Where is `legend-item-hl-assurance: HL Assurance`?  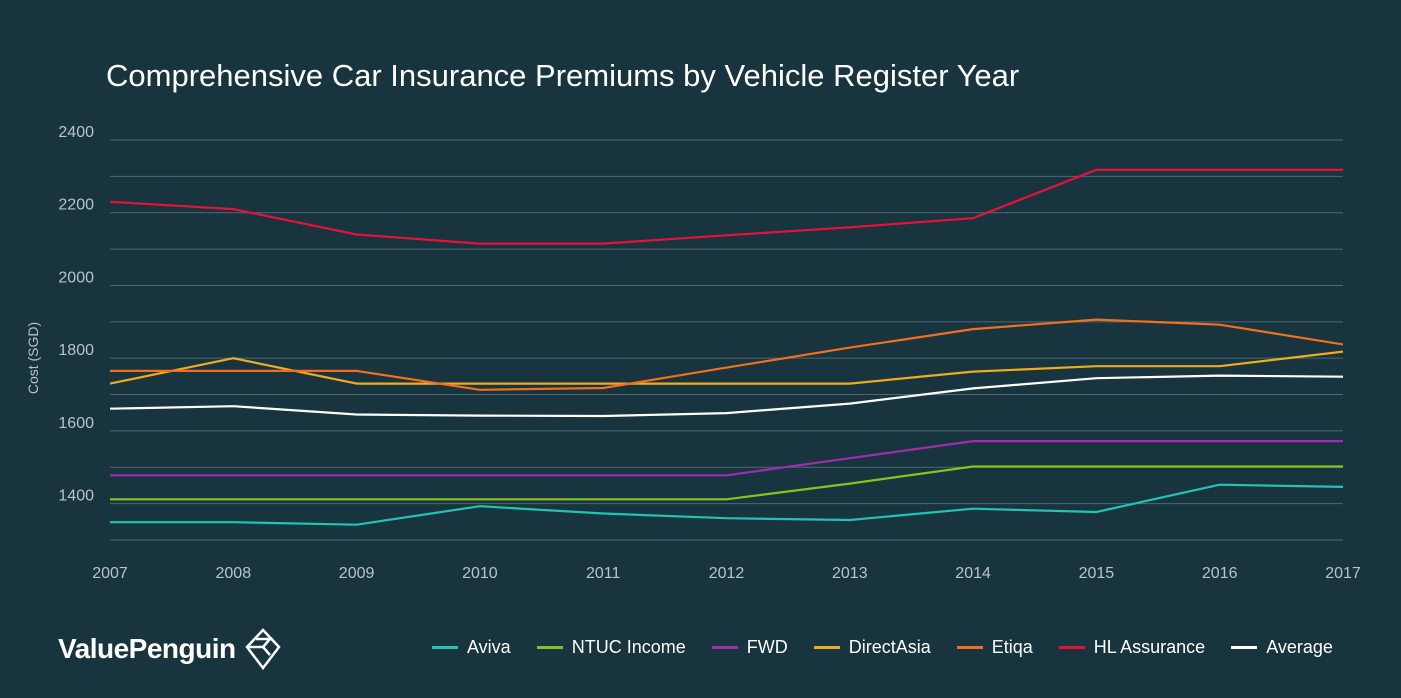
legend-item-hl-assurance: HL Assurance is located at coordinates (1132, 647).